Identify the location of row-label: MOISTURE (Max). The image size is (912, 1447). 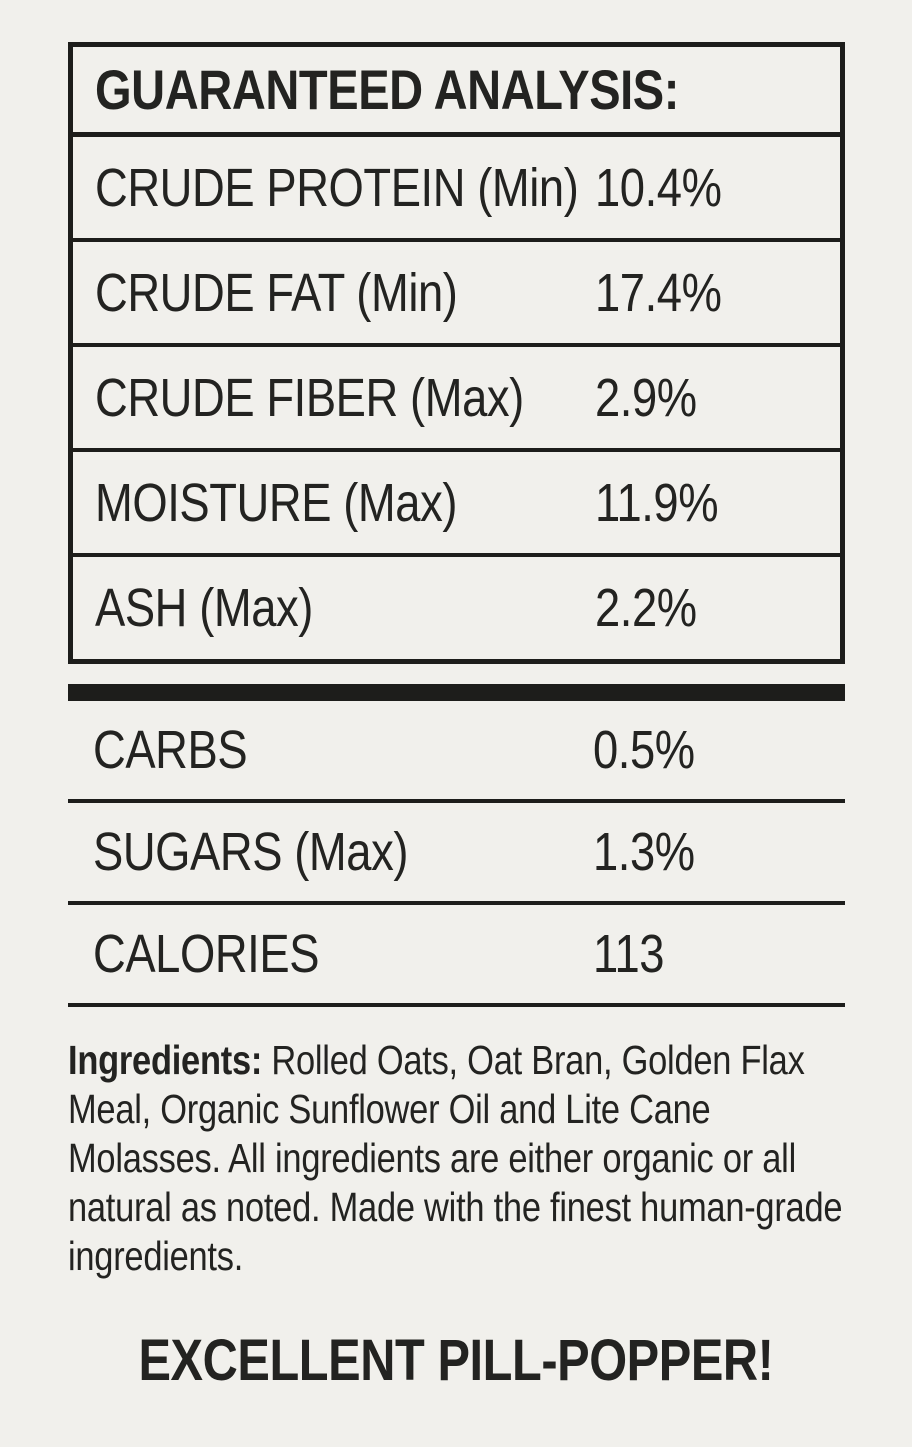
(276, 502).